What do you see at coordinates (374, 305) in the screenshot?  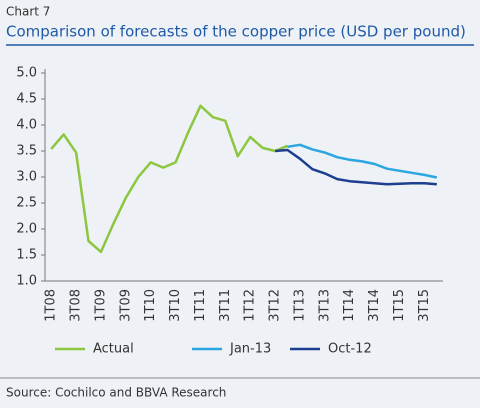 I see `x-tick-label: 3T14` at bounding box center [374, 305].